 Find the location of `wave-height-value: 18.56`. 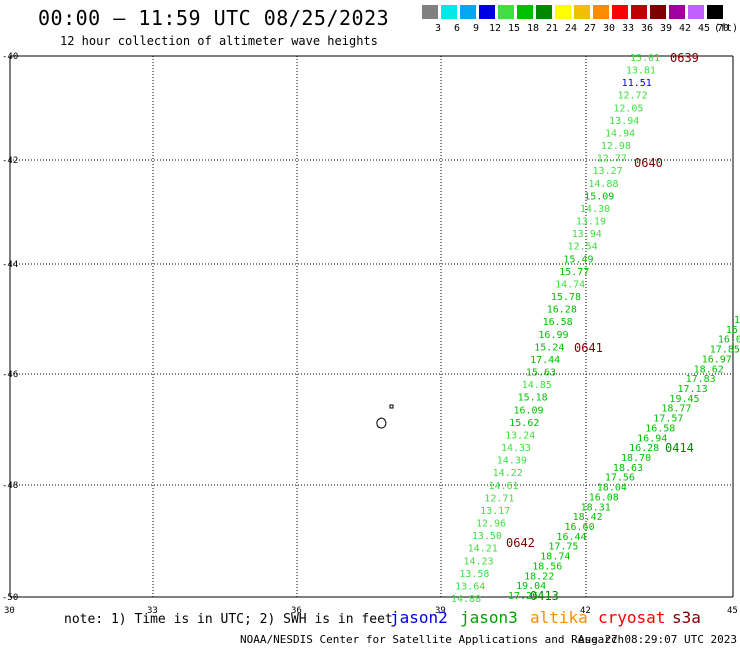

wave-height-value: 18.56 is located at coordinates (547, 566).